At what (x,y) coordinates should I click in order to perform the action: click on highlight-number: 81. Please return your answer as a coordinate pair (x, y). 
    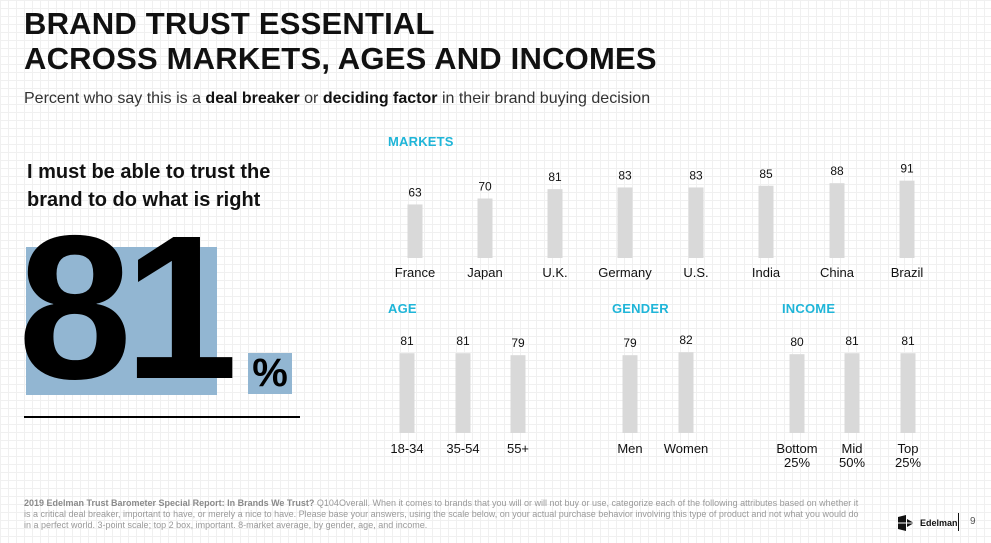
    Looking at the image, I should click on (128, 307).